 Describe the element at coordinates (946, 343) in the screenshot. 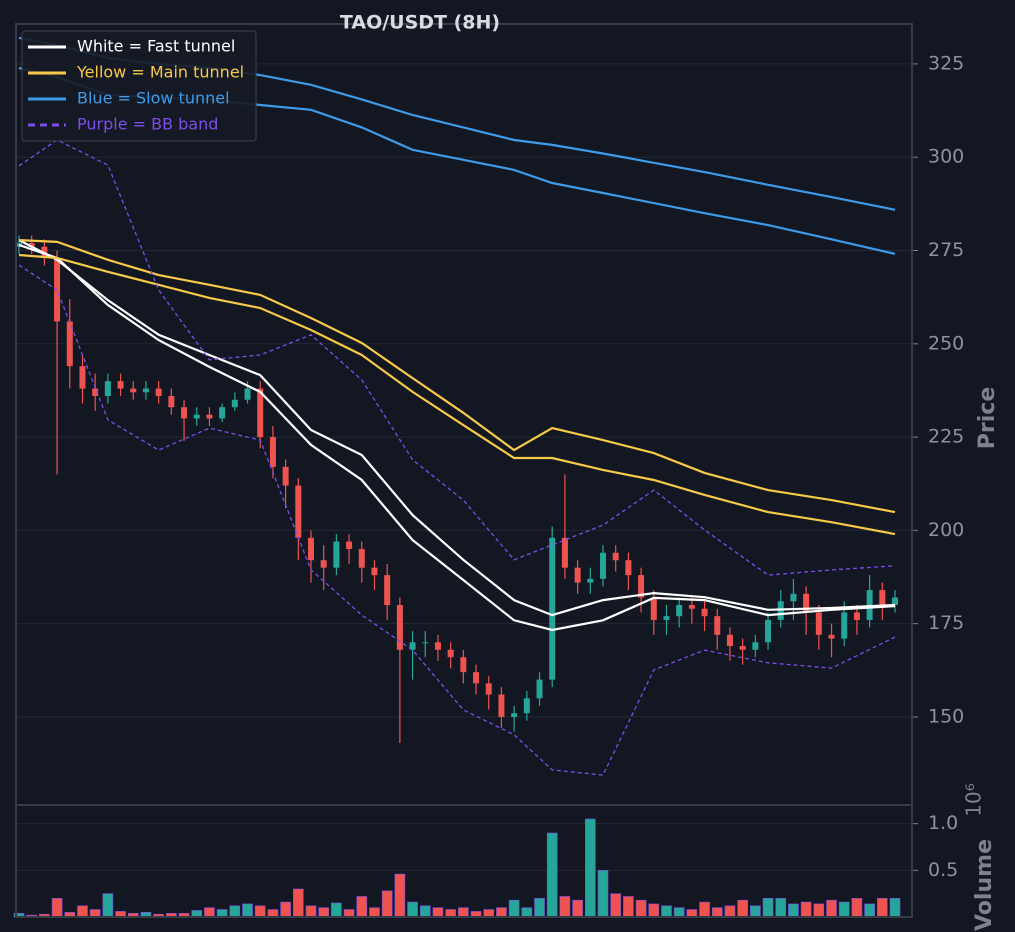

I see `y-tick-label: 250` at that location.